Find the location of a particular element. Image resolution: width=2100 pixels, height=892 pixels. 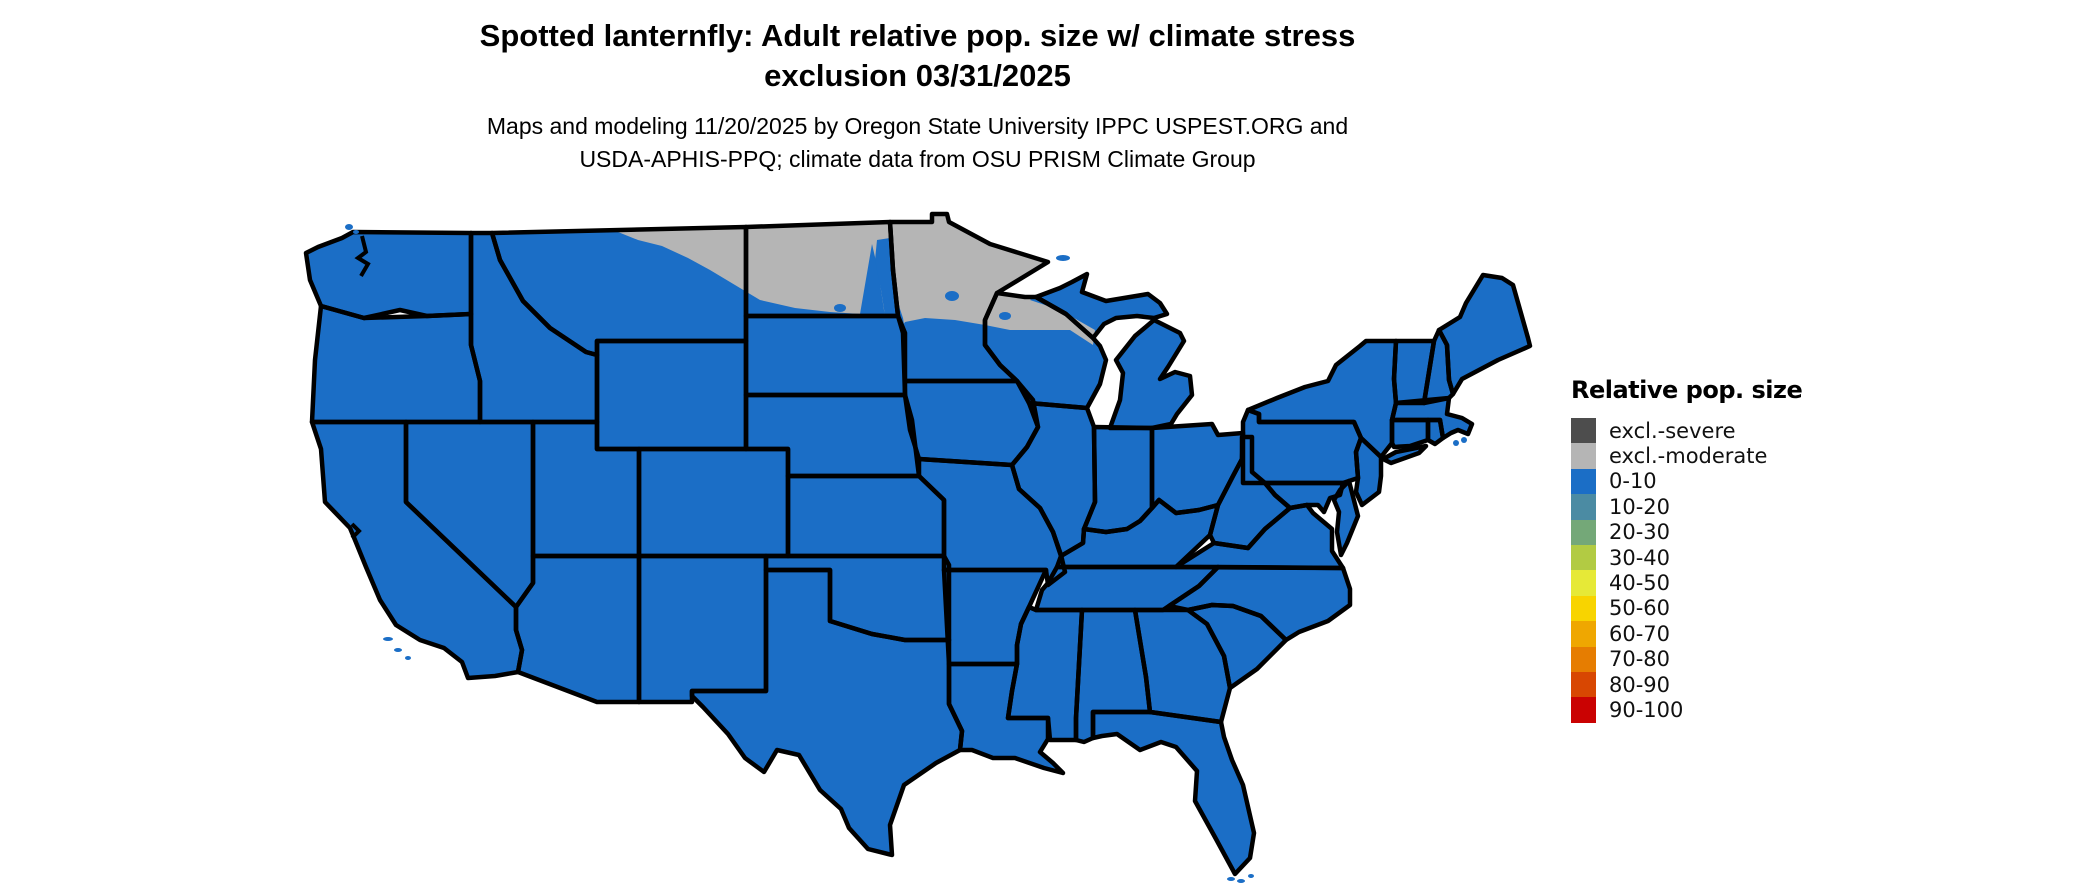

state-or-fill is located at coordinates (396, 364).